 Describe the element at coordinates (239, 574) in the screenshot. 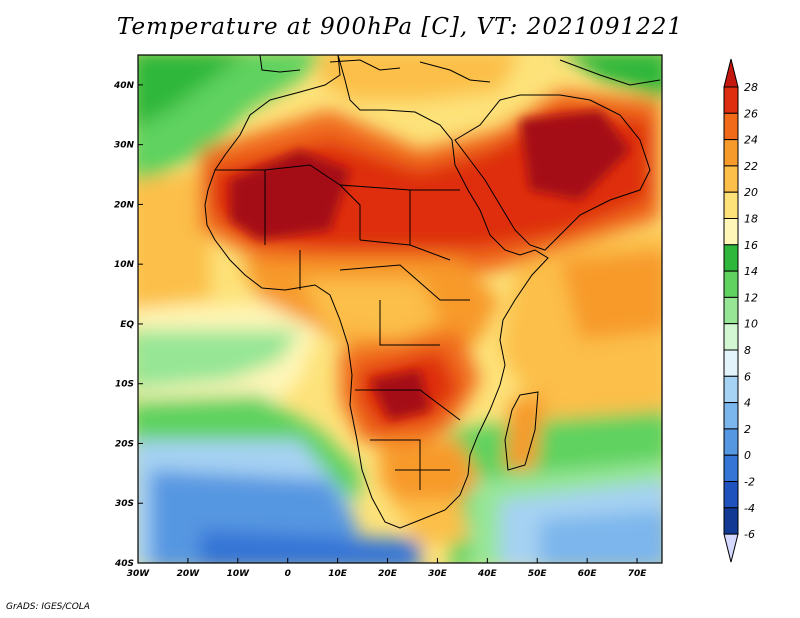

I see `lon-tick-label: 10W` at that location.